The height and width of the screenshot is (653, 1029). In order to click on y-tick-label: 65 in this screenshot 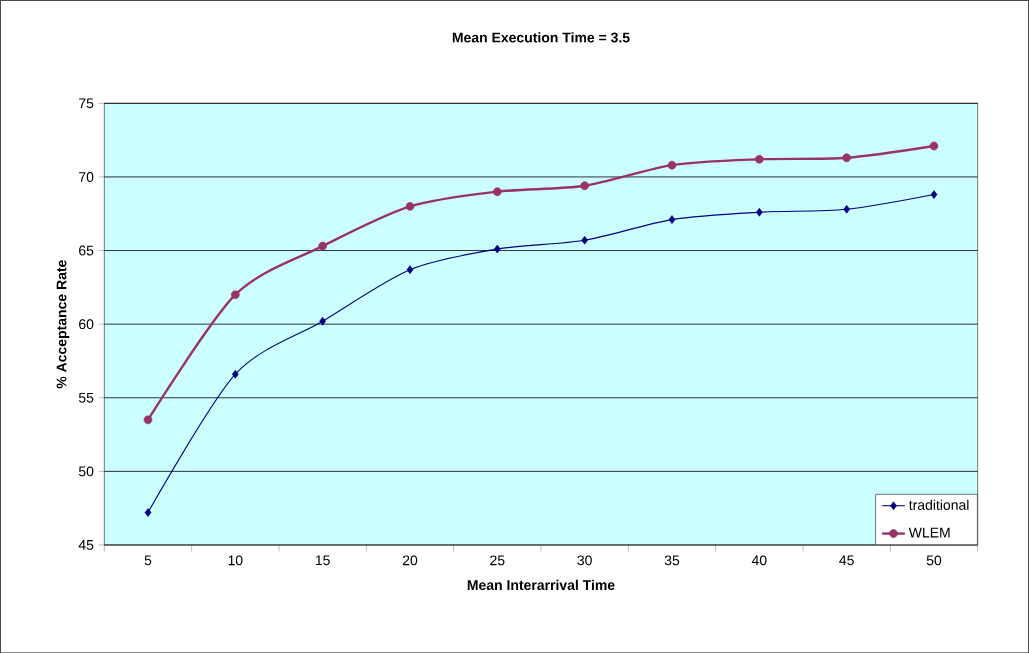, I will do `click(86, 250)`.